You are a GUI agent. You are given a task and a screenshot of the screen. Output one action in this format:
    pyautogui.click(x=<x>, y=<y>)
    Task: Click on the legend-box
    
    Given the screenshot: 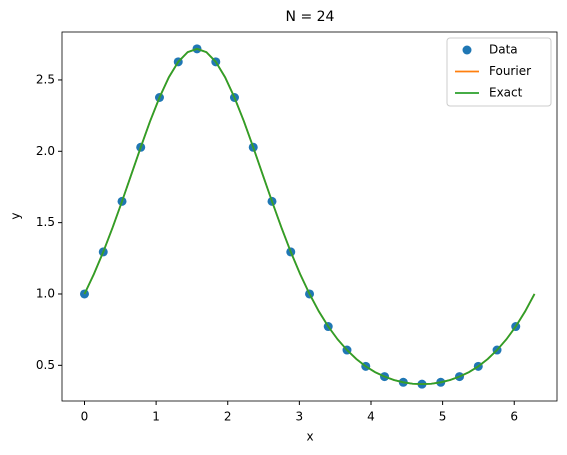 What is the action you would take?
    pyautogui.click(x=499, y=72)
    